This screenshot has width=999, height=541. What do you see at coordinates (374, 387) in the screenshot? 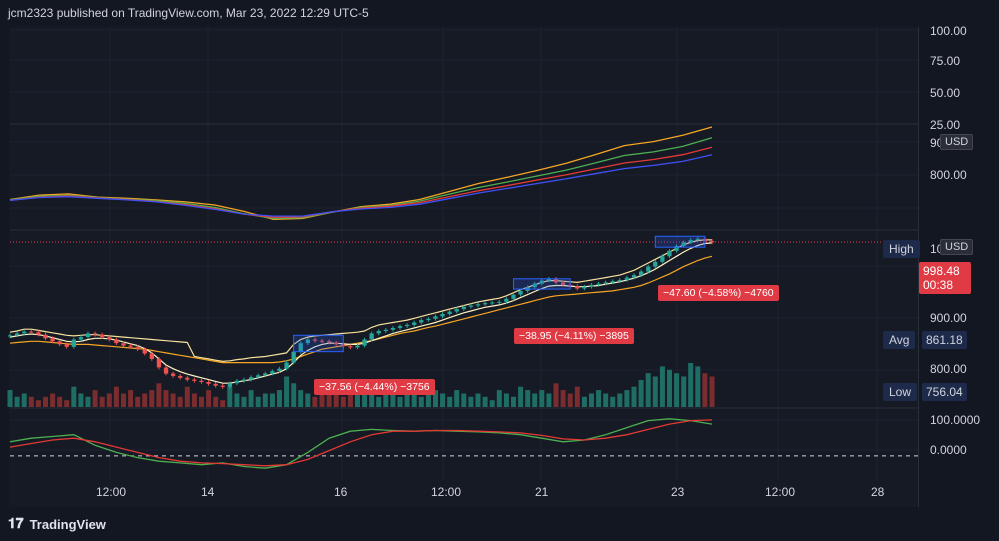
I see `measure-label: −37.56 (−4.44%) −3756` at bounding box center [374, 387].